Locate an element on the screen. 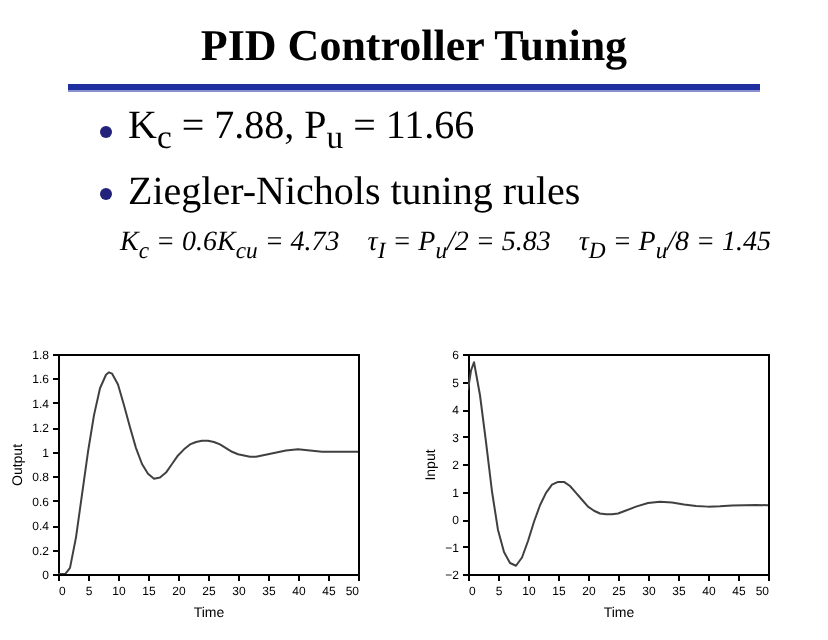 This screenshot has height=640, width=828. text: K$_{c}$ = 7.88, P$_{u}$ = 11.66 is located at coordinates (301, 131).